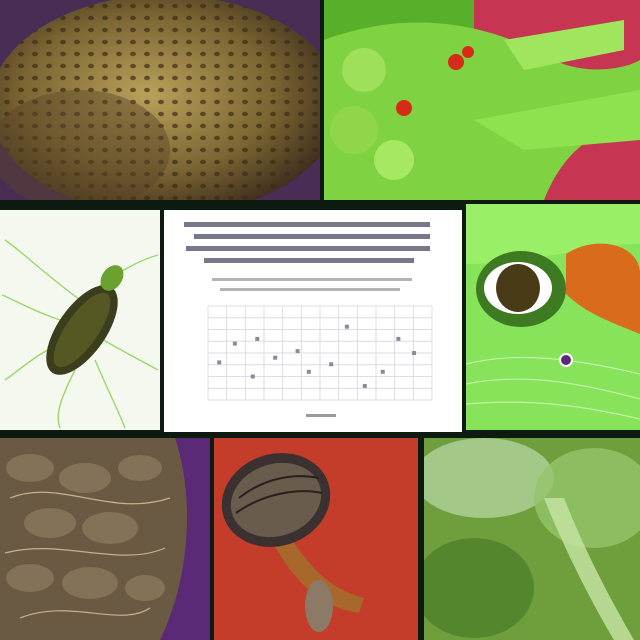 Image resolution: width=640 pixels, height=640 pixels. I want to click on insect-illustration, so click(80, 320).